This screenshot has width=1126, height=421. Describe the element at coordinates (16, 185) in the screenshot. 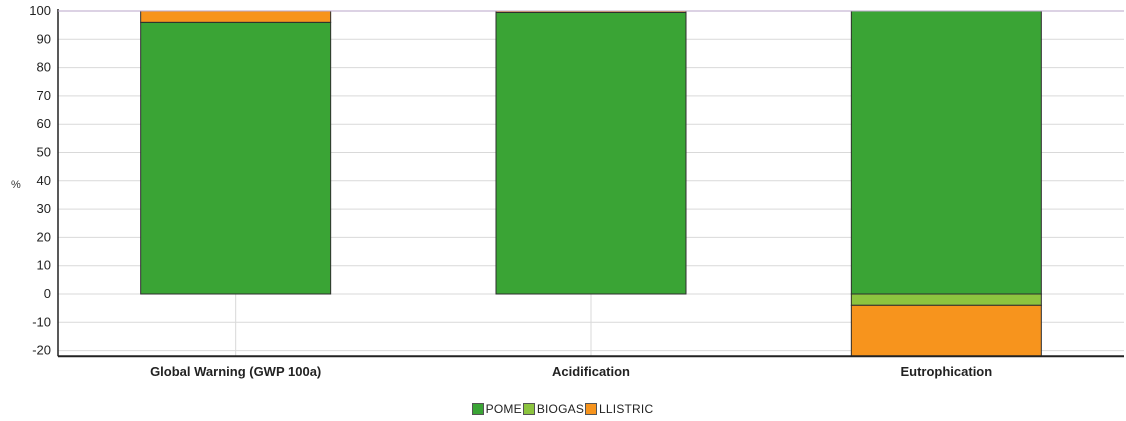

I see `y-axis-label: %` at that location.